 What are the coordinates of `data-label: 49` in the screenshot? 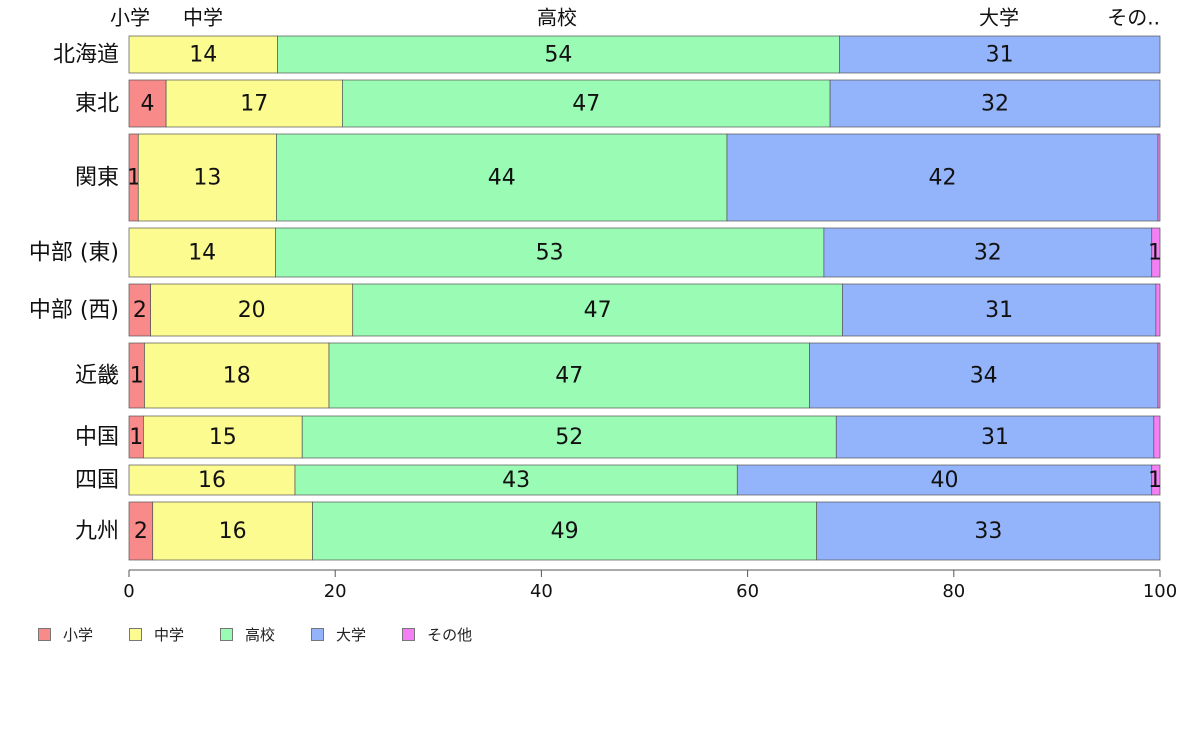 It's located at (565, 531).